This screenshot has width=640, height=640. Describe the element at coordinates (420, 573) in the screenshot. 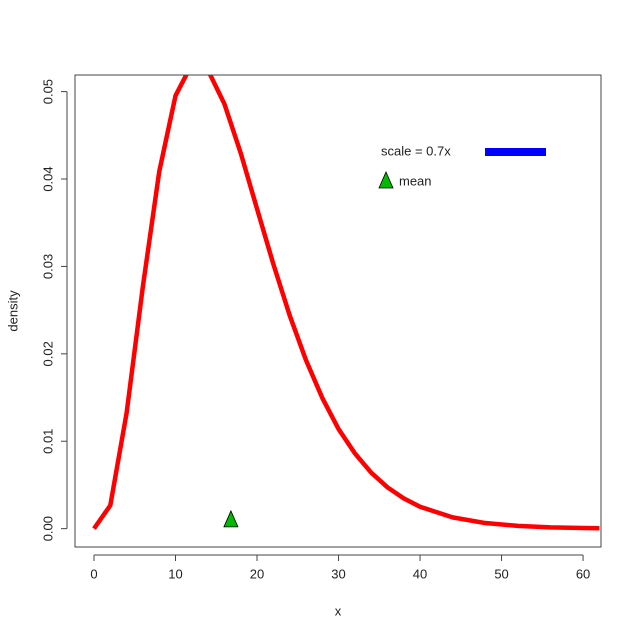

I see `x-tick-label: 40` at that location.